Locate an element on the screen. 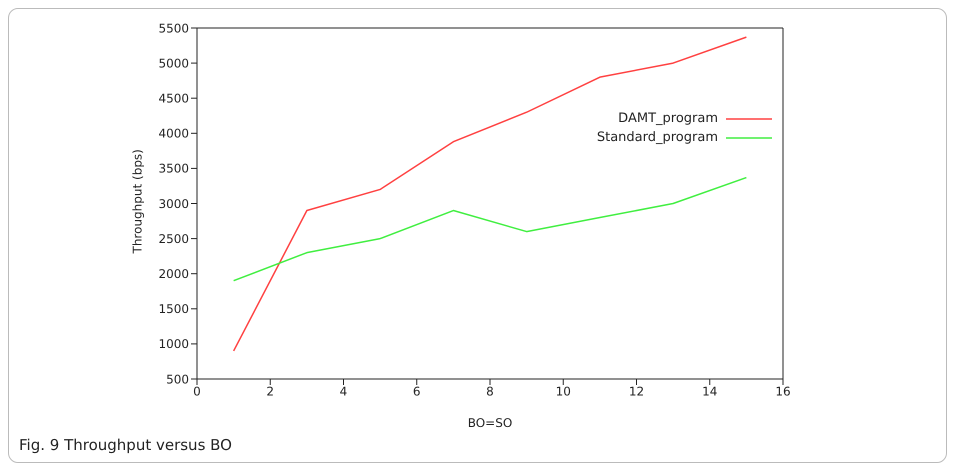  y-tick-label: 2000 is located at coordinates (173, 273).